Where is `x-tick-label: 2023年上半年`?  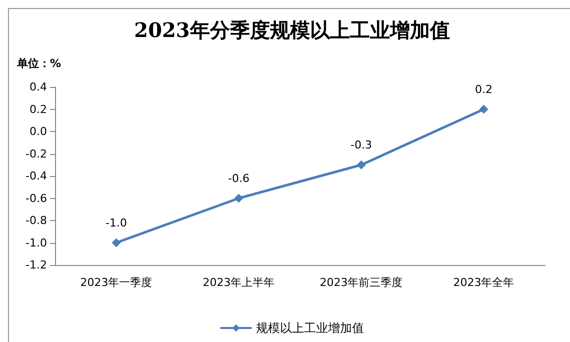
x-tick-label: 2023年上半年 is located at coordinates (238, 282).